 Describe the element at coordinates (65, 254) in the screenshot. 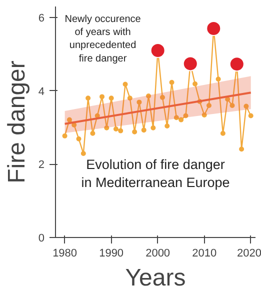

I see `x-tick-label: 1980` at that location.